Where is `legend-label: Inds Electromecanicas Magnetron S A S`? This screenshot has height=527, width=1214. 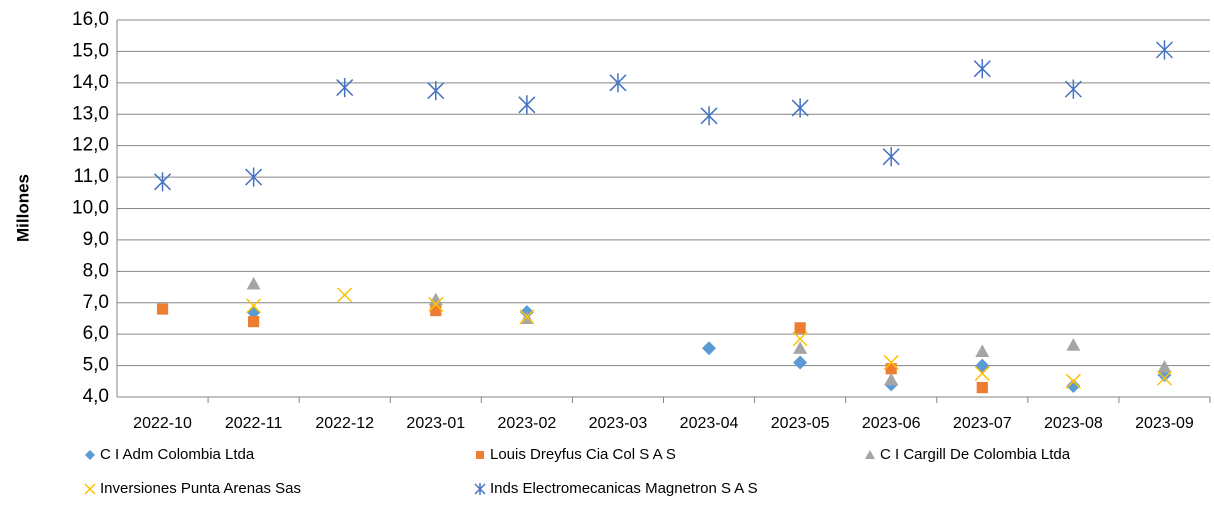 legend-label: Inds Electromecanicas Magnetron S A S is located at coordinates (624, 488).